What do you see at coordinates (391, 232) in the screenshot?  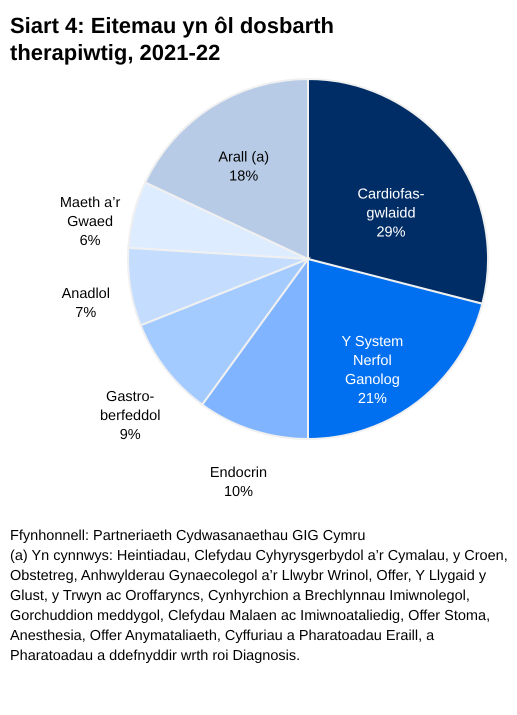 I see `data-label: 29%` at bounding box center [391, 232].